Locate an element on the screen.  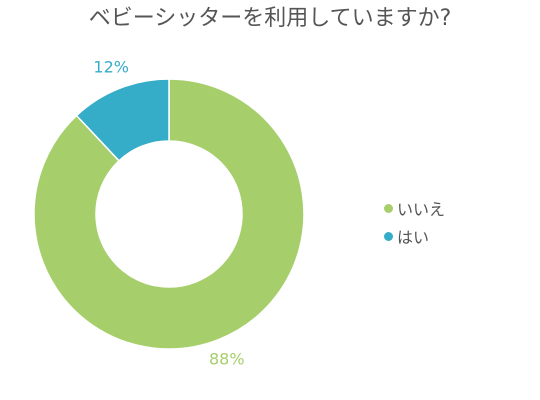
legend-item-yes: はい is located at coordinates (414, 236).